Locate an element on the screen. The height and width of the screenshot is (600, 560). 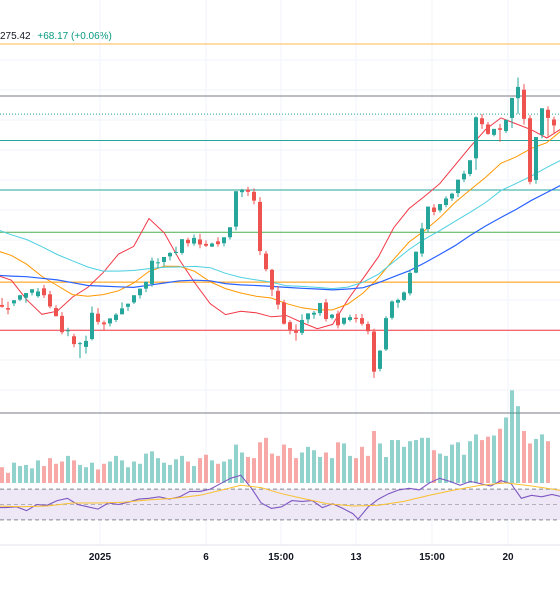
x-tick-label-2: 15:00 is located at coordinates (281, 557).